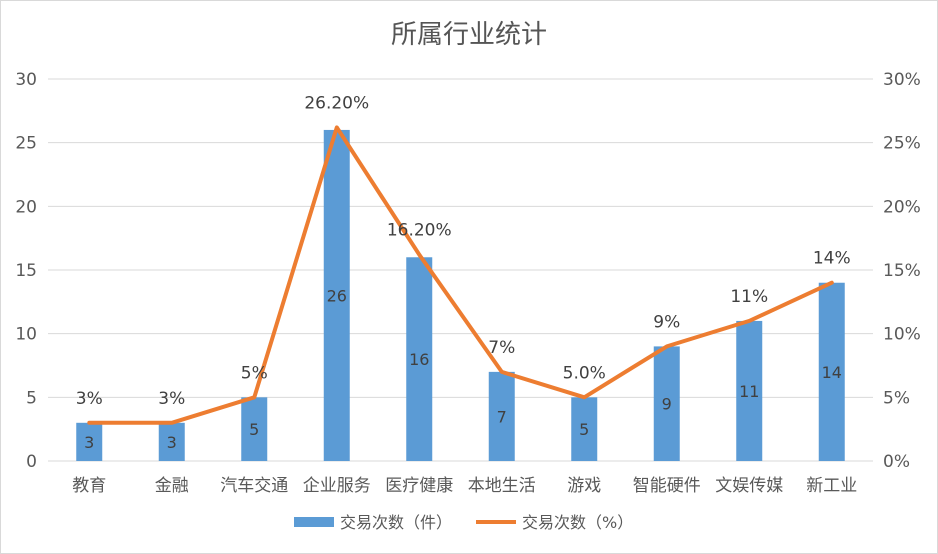 The width and height of the screenshot is (938, 554). What do you see at coordinates (254, 486) in the screenshot?
I see `x-tick-label: 汽车交通` at bounding box center [254, 486].